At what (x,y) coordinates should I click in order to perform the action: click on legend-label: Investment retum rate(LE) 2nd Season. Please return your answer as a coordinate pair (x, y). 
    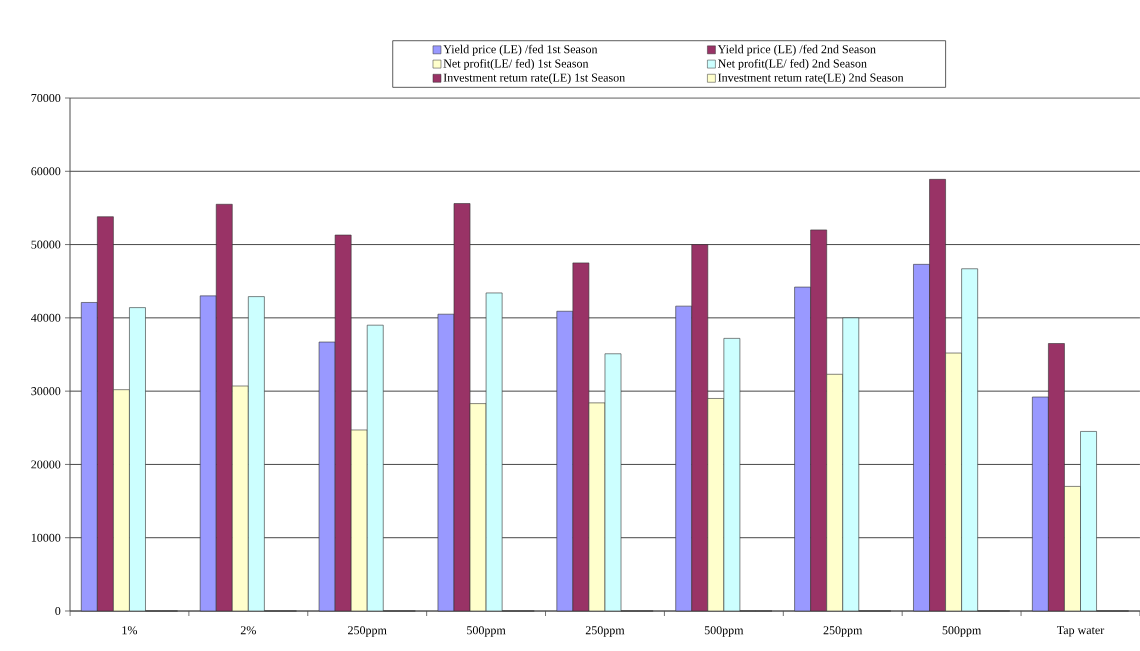
    Looking at the image, I should click on (811, 79).